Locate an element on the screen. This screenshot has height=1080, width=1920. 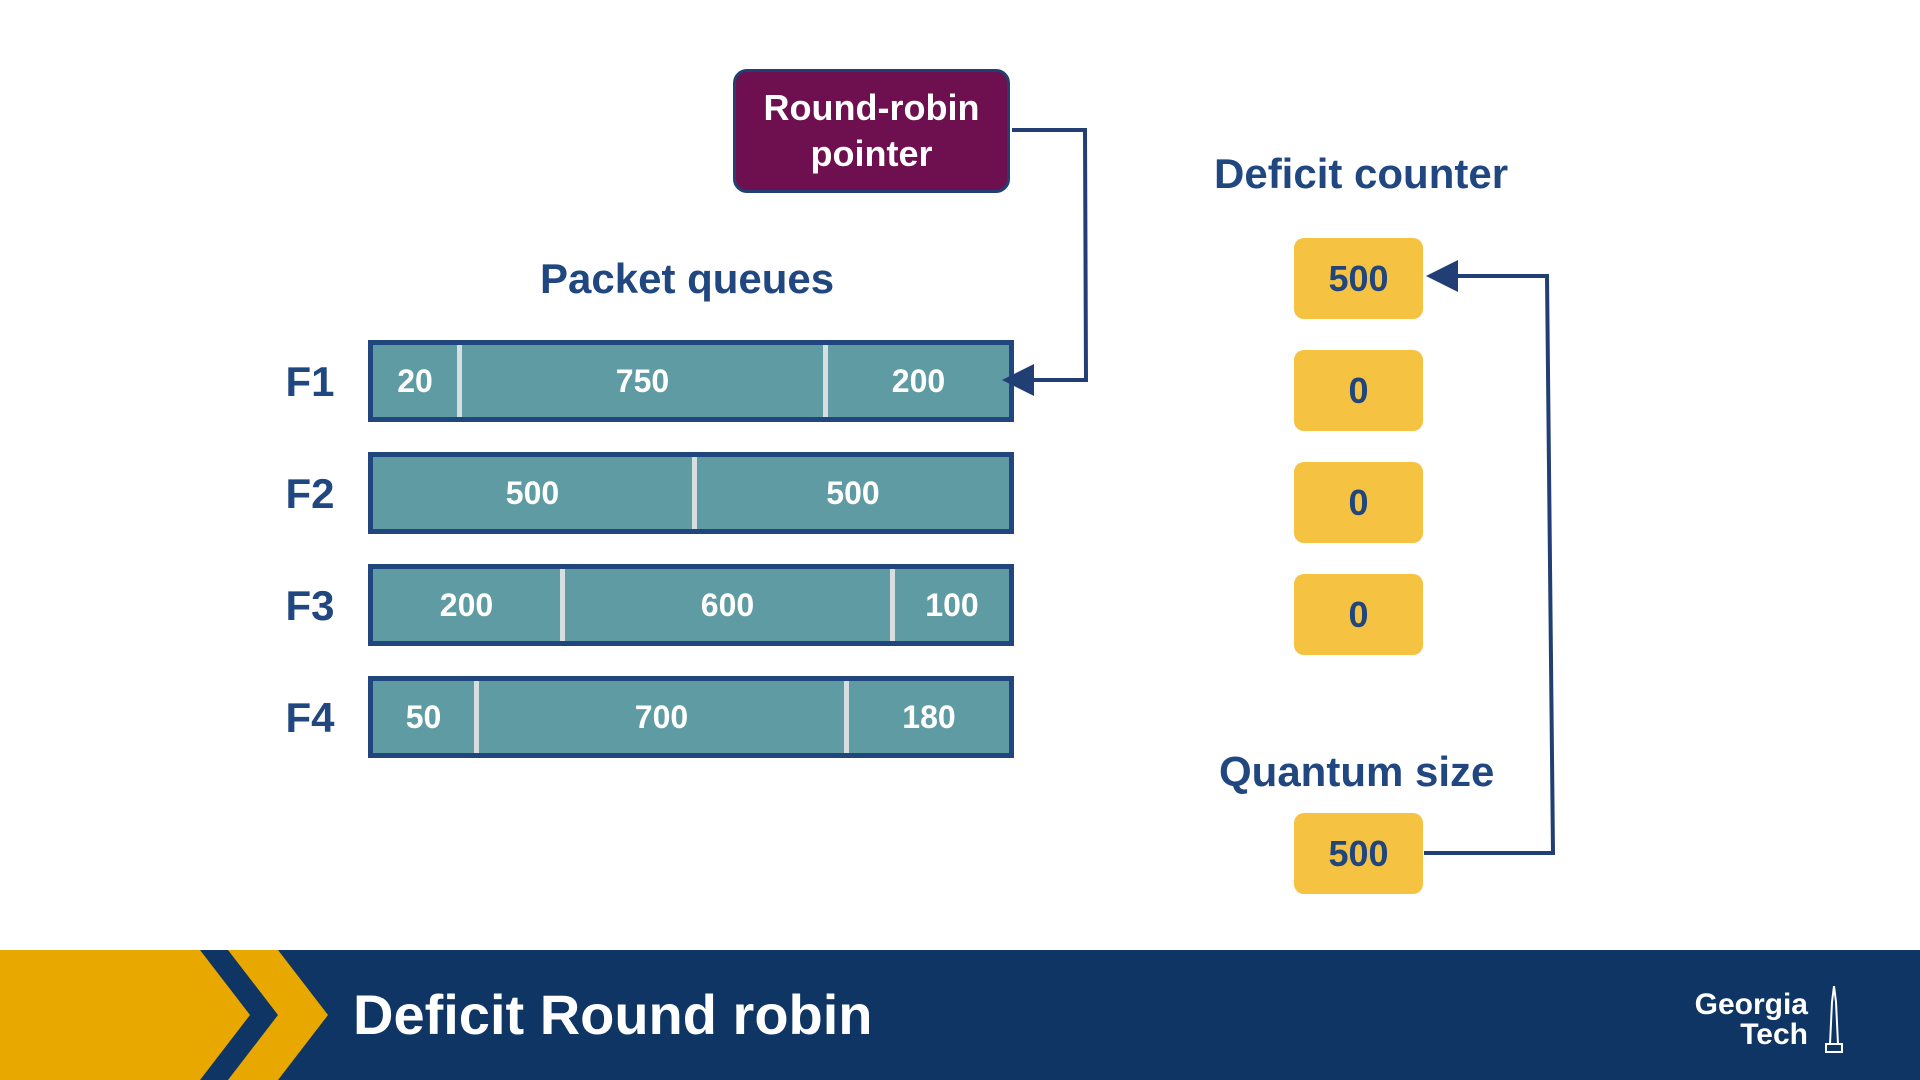
round-robin-pointer-label: Round-robin pointer is located at coordinates (871, 130).